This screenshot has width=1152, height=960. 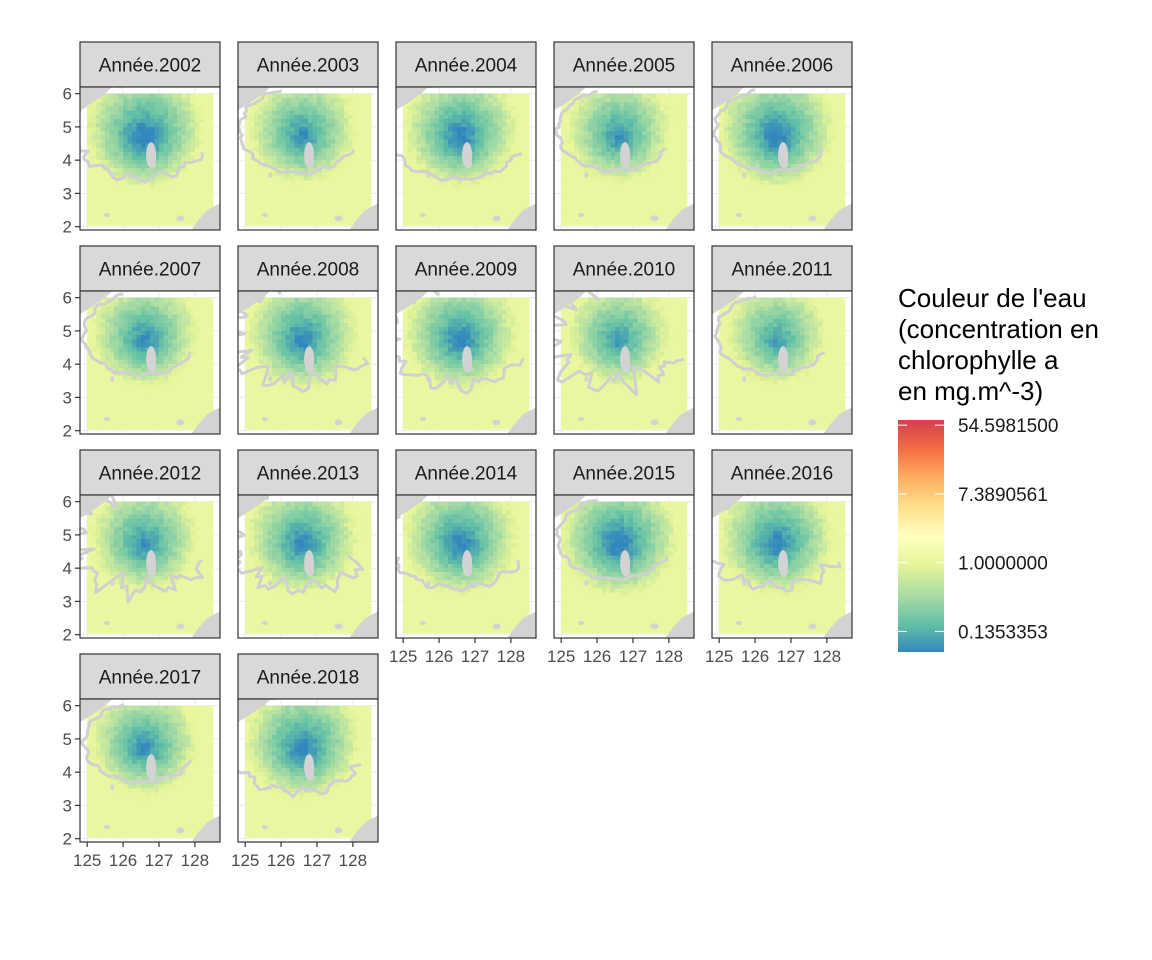 I want to click on x-tick-label: 126, so click(x=281, y=860).